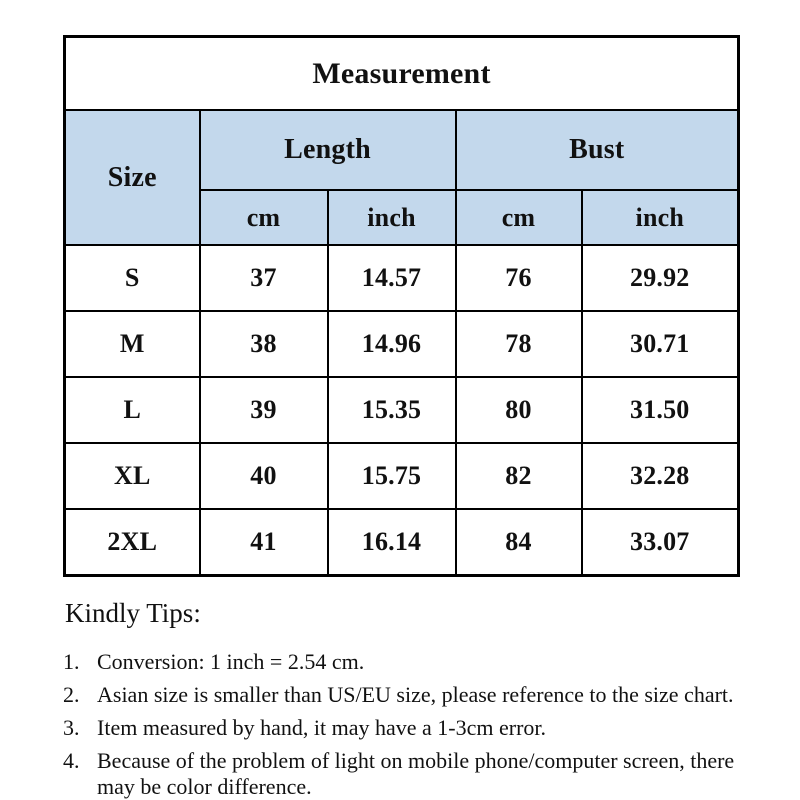 The width and height of the screenshot is (800, 800). I want to click on cell-length-cm: 38, so click(263, 344).